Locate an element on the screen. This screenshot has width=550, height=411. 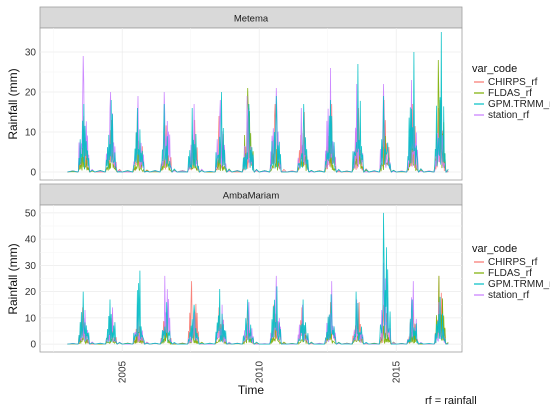
x-tick-label: 2010 is located at coordinates (260, 371).